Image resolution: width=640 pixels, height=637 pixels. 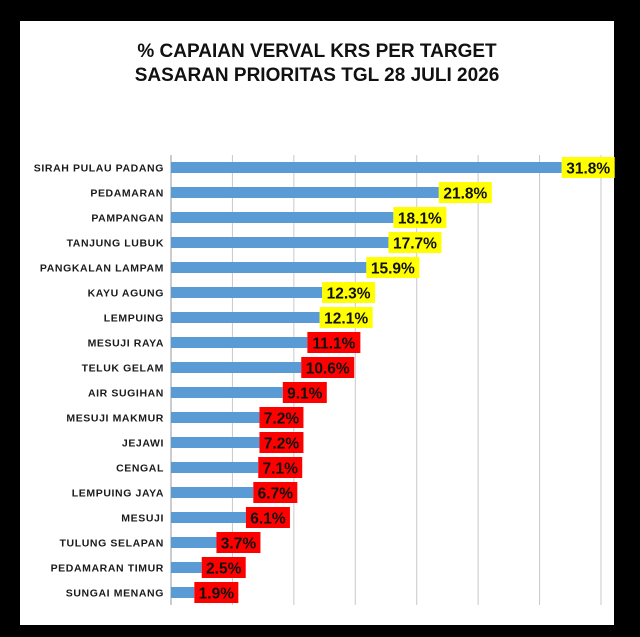 I want to click on category-label: JEJAWI, so click(x=143, y=444).